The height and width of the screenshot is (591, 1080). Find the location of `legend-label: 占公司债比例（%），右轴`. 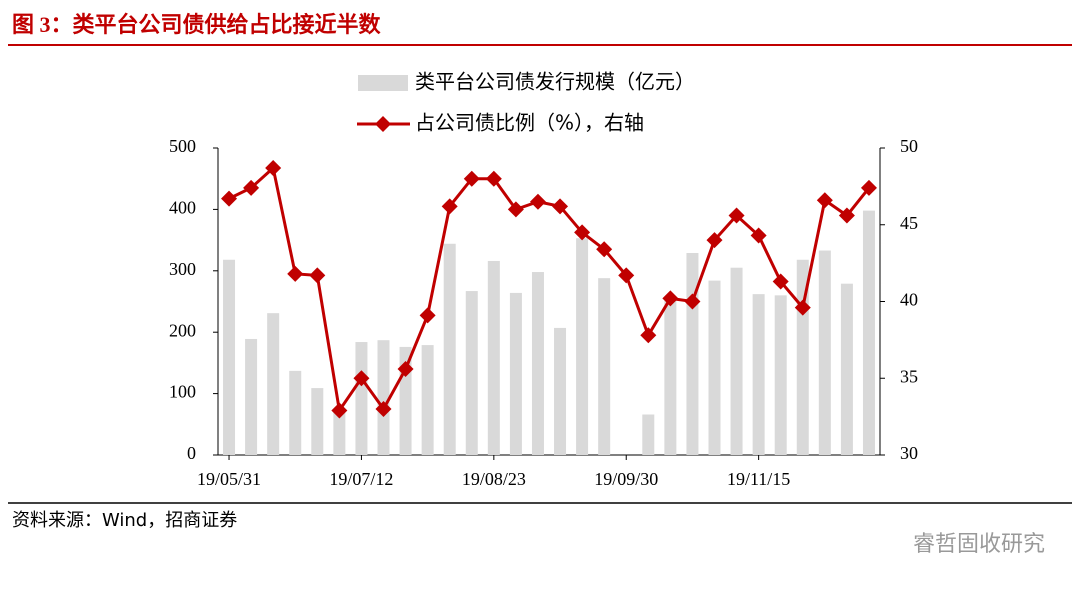

legend-label: 占公司债比例（%），右轴 is located at coordinates (529, 123).